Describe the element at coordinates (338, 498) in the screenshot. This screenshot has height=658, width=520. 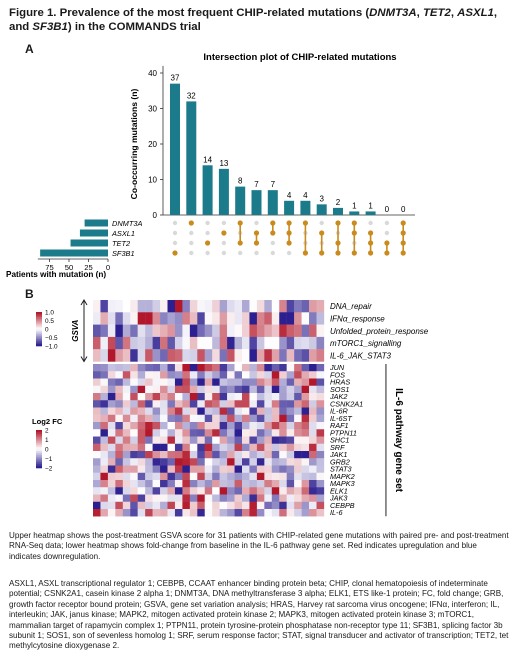
I see `fc-row-label: JAK3` at that location.